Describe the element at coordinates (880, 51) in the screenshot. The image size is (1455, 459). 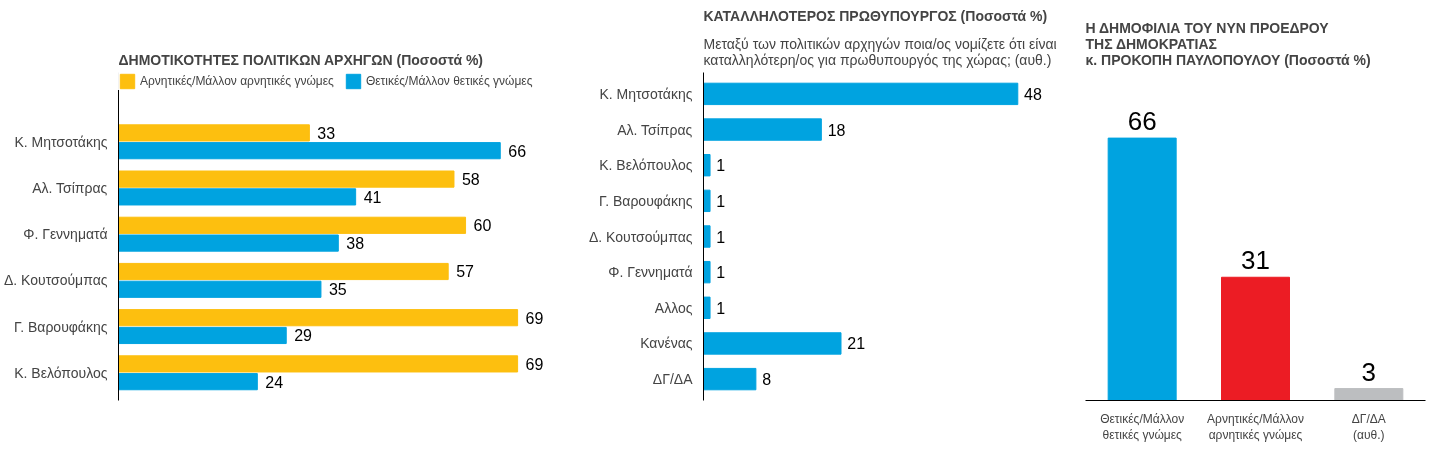
I see `text: Μεταξύ των πολιτικών αρχηγών ποια/ος νομίζετε ότι είναι καταλληλότερη/ος για πρωθυπουργός της χώρας; (αυθ.)` at that location.